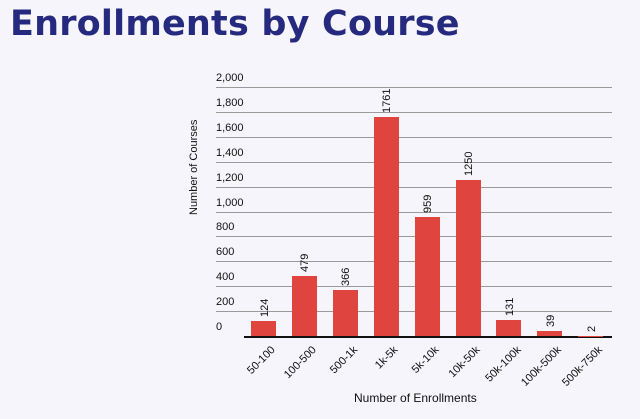  What do you see at coordinates (230, 177) in the screenshot?
I see `y-tick-label: 1,200` at bounding box center [230, 177].